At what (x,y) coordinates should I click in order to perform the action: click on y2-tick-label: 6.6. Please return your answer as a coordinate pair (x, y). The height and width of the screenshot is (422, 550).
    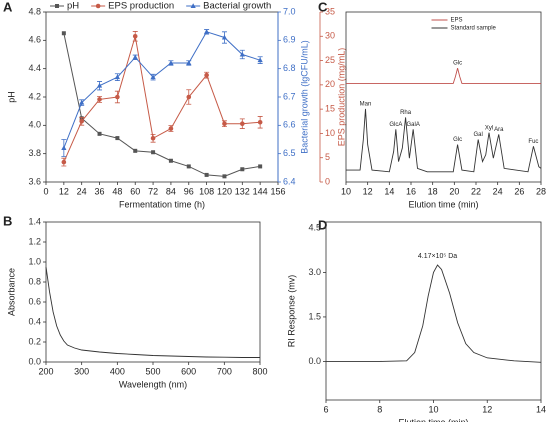
    Looking at the image, I should click on (289, 125).